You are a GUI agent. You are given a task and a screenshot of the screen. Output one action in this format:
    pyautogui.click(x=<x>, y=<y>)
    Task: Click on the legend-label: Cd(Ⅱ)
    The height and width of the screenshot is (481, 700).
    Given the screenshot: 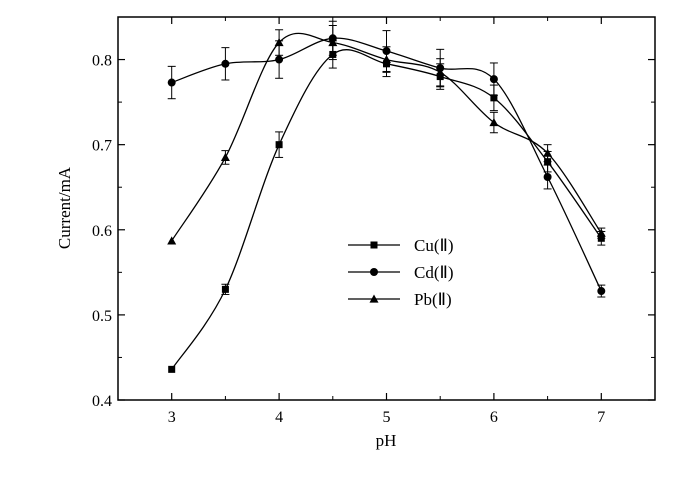 What is the action you would take?
    pyautogui.click(x=434, y=272)
    